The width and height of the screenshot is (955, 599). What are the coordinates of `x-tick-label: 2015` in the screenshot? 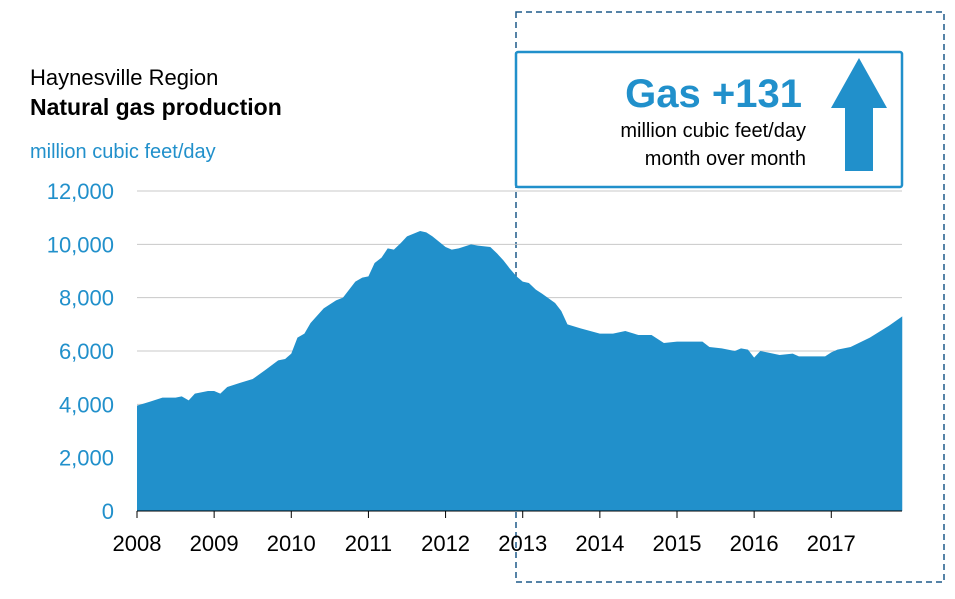 It's located at (677, 543).